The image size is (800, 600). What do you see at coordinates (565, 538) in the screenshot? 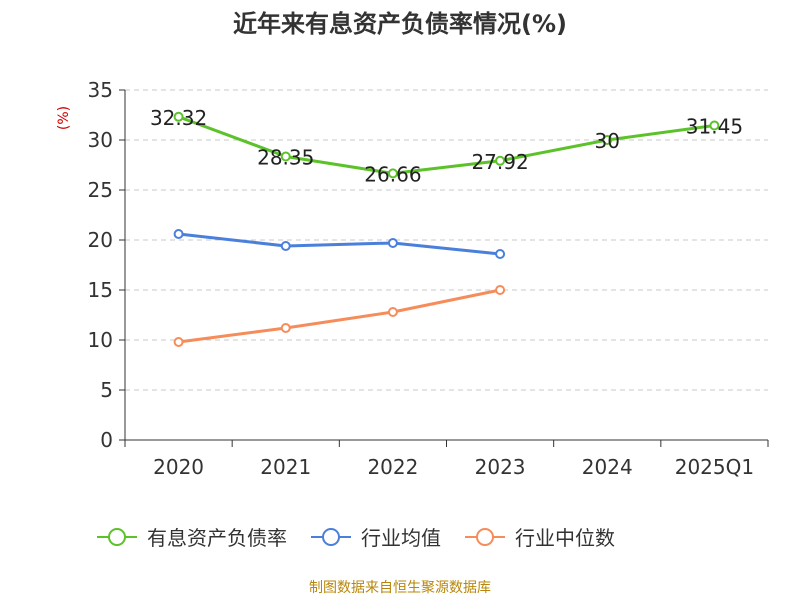
I see `legend-label-industry-median: 行业中位数` at bounding box center [565, 538].